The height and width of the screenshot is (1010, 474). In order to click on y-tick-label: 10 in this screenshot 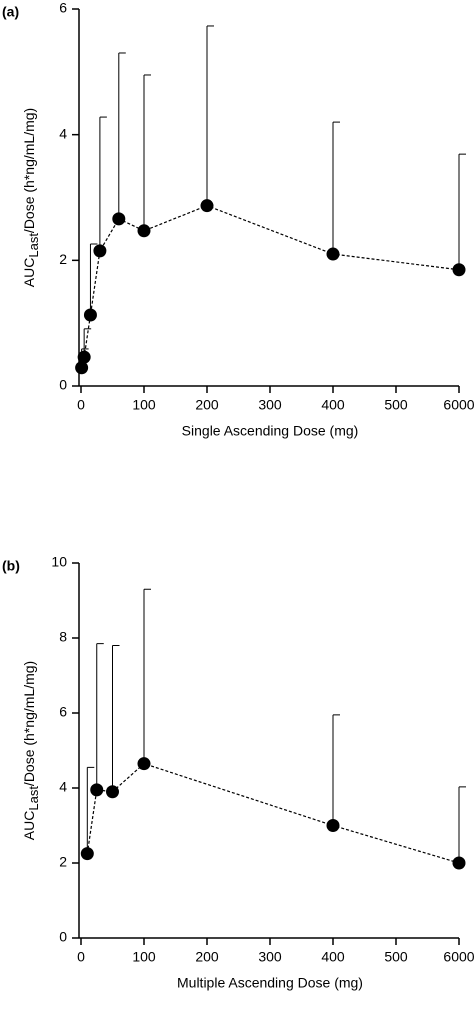, I will do `click(59, 562)`.